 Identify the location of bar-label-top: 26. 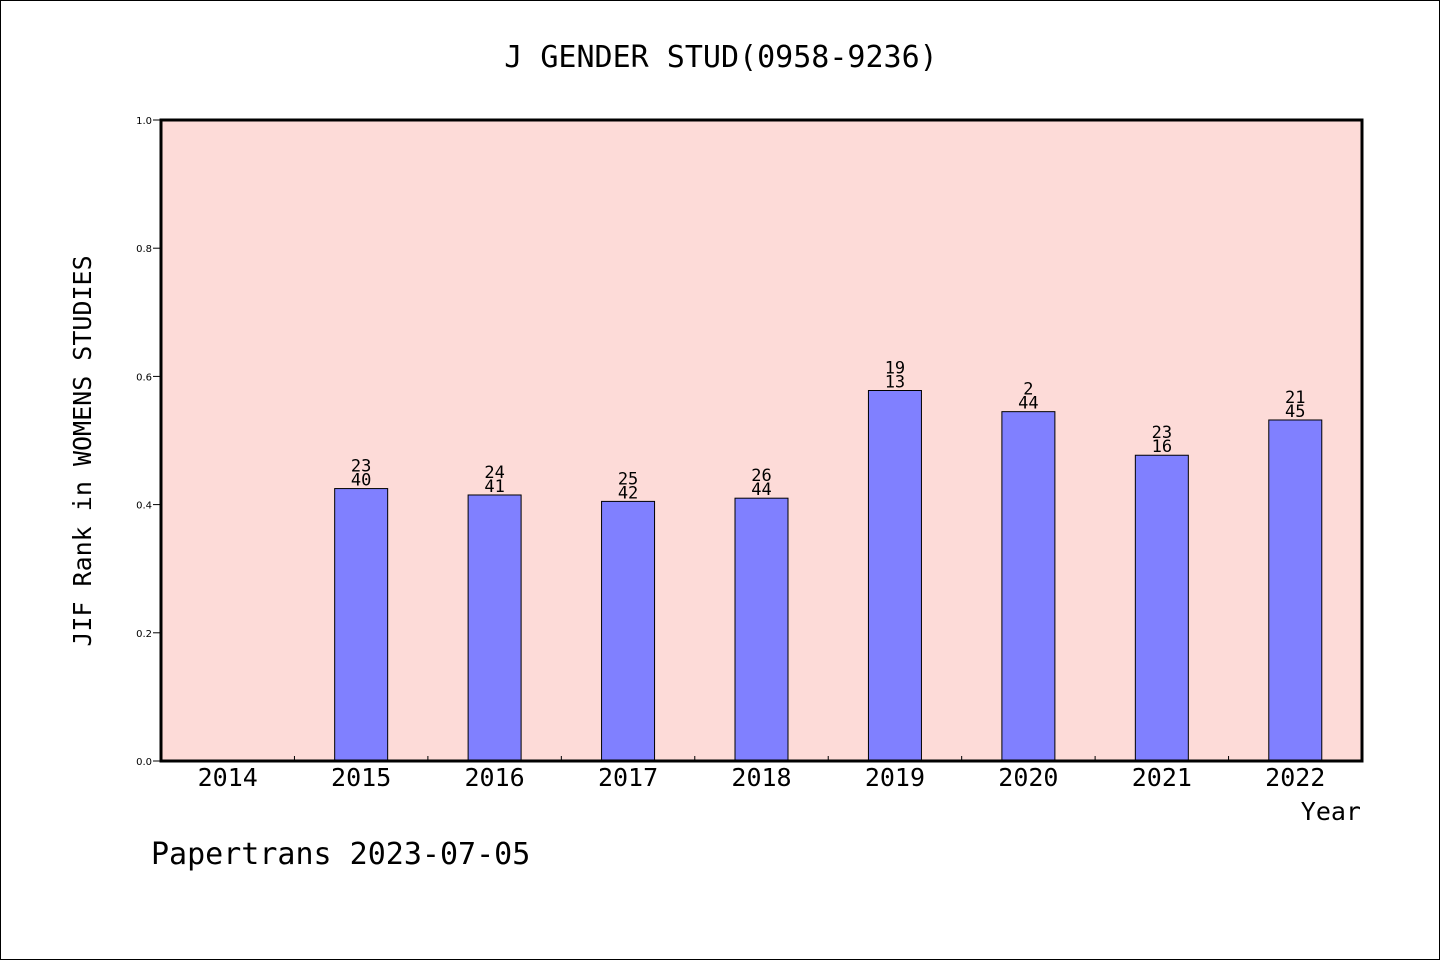
(761, 476).